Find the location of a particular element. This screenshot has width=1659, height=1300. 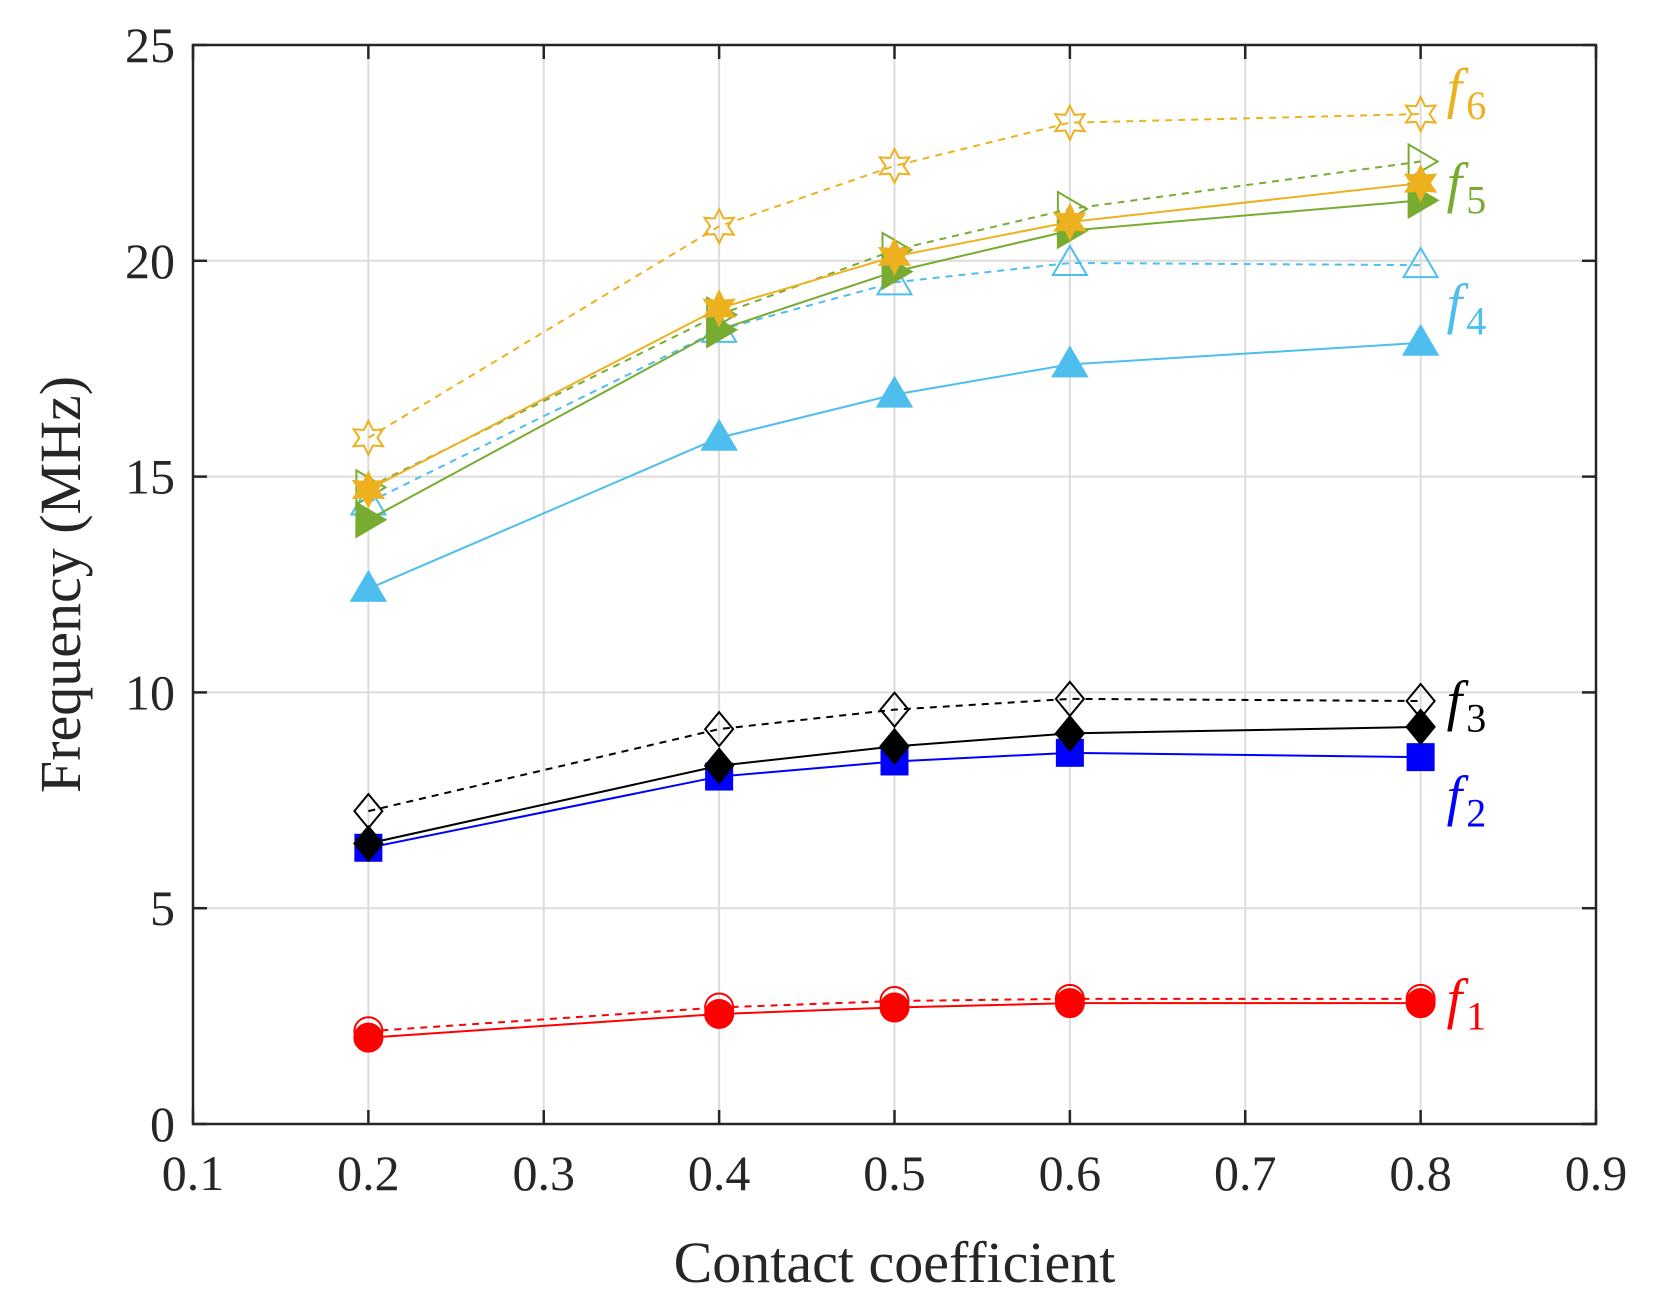

x-axis-label: Contact coefficient is located at coordinates (895, 1262).